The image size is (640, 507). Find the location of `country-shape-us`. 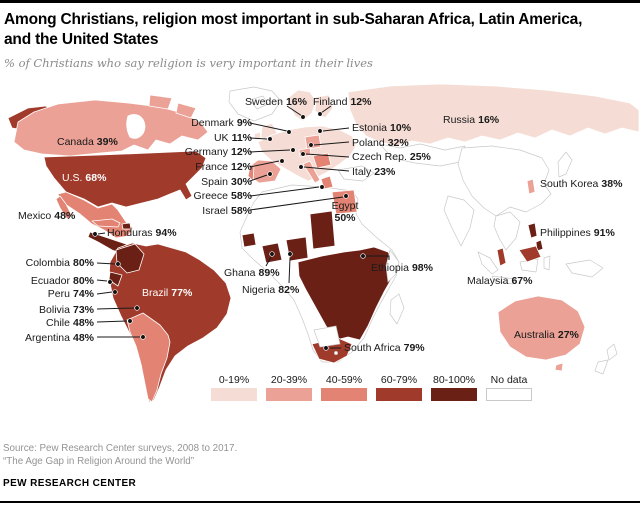

country-shape-us is located at coordinates (125, 179).